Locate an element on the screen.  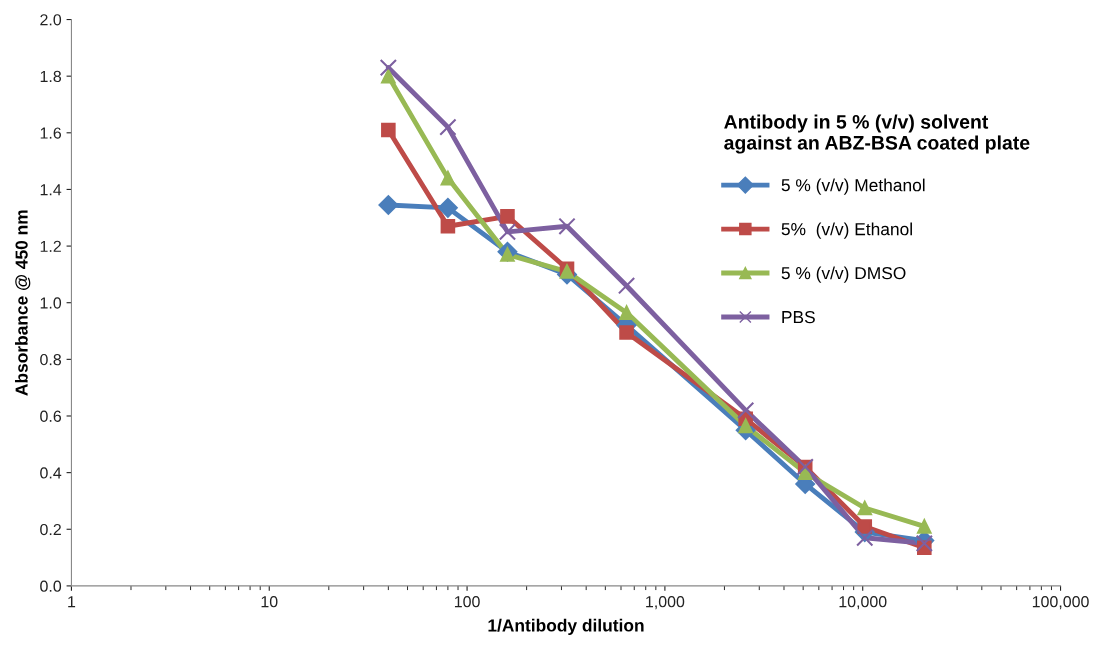
y-tick-label: 0.0 is located at coordinates (51, 586).